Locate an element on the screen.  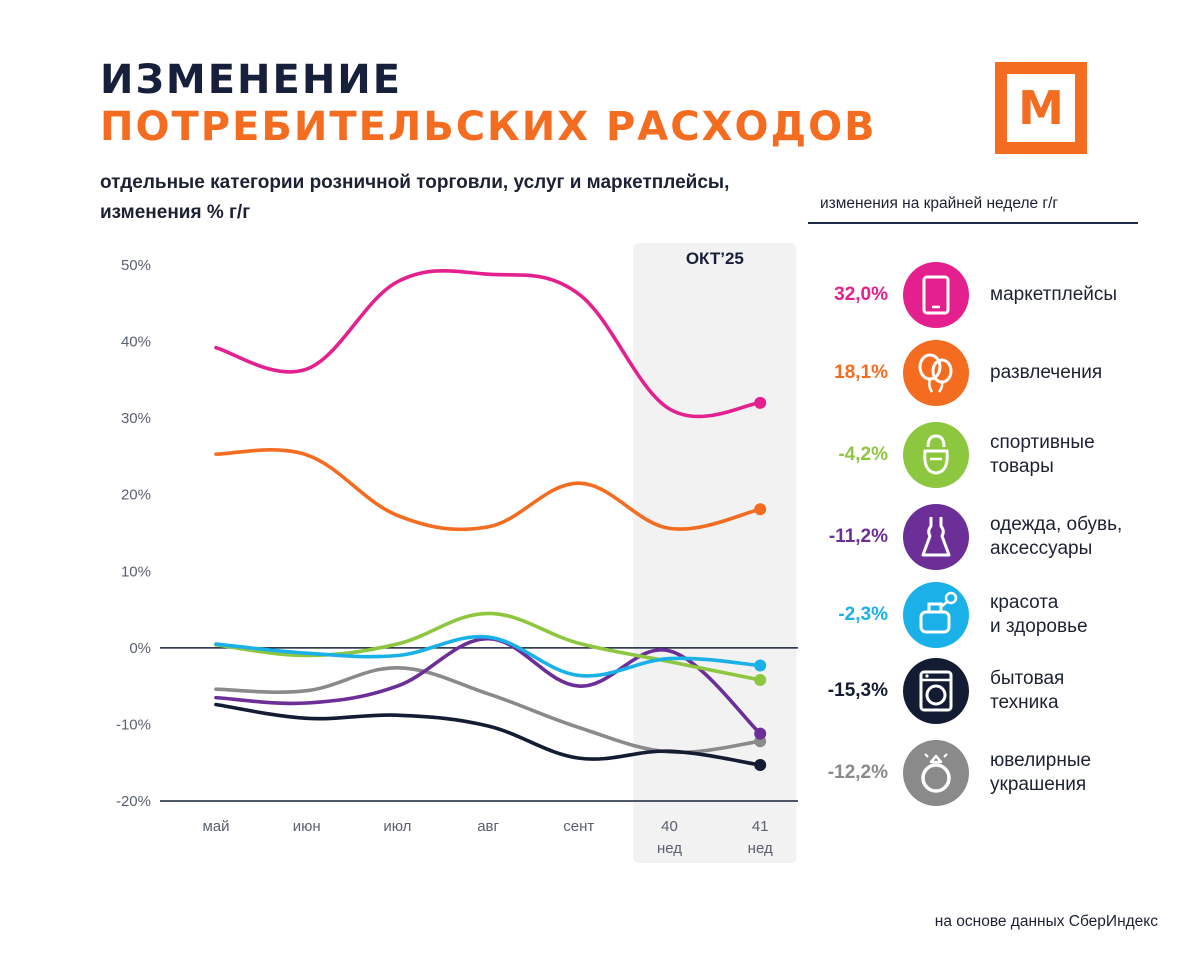
y-tick-label: 0% is located at coordinates (140, 648).